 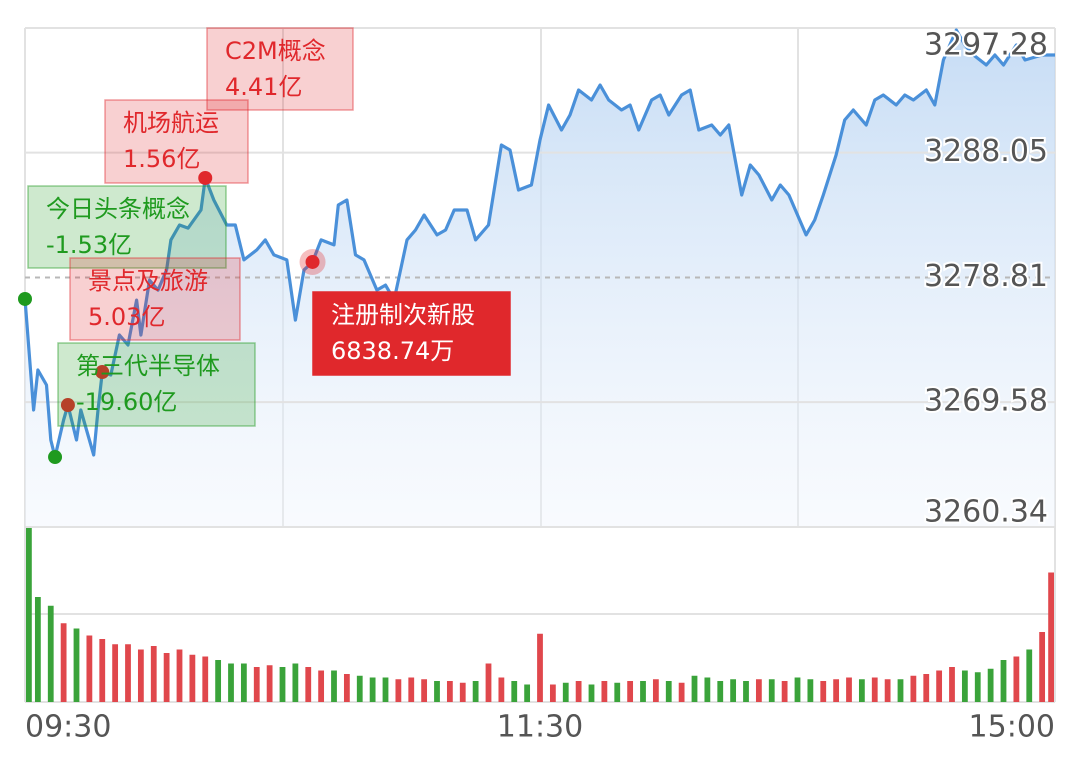 I want to click on y-tick-label: 3278.81, so click(x=986, y=276).